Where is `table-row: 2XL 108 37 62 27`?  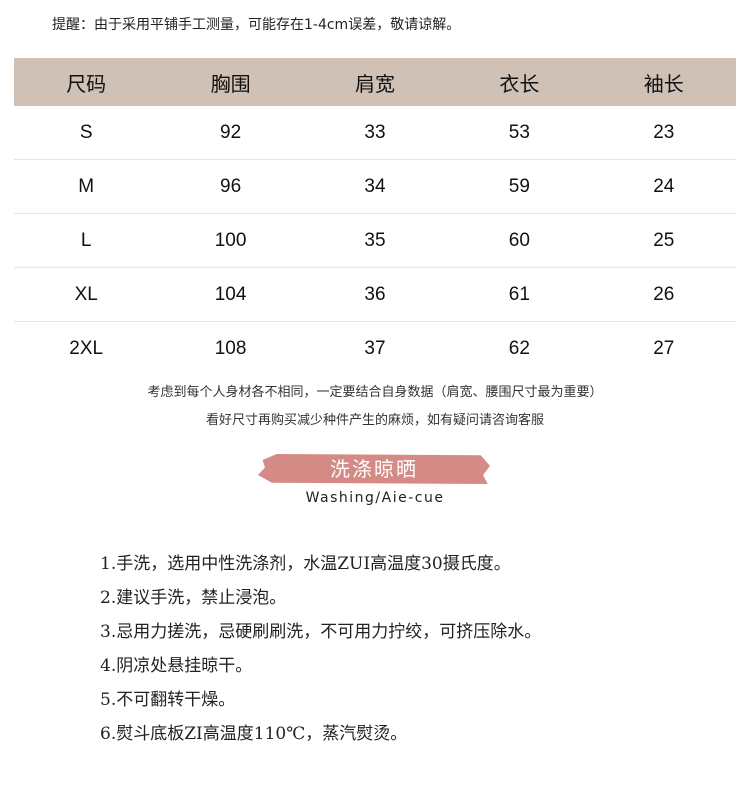 table-row: 2XL 108 37 62 27 is located at coordinates (375, 349).